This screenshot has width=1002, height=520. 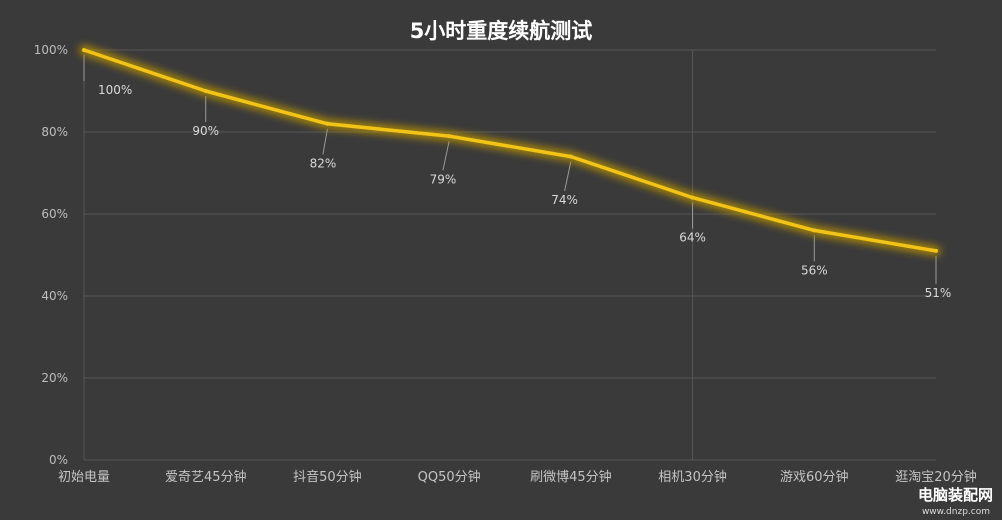 I want to click on y-tick-label: 20%, so click(x=54, y=378).